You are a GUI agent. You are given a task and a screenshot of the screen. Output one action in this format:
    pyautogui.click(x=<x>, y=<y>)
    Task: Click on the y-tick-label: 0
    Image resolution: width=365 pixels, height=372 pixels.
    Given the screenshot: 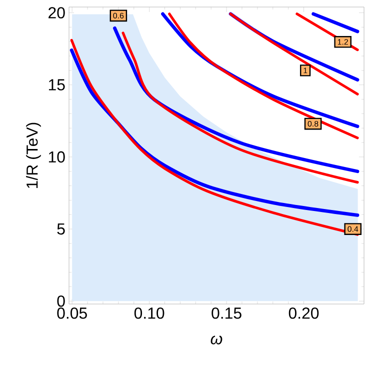 What is the action you would take?
    pyautogui.click(x=61, y=301)
    